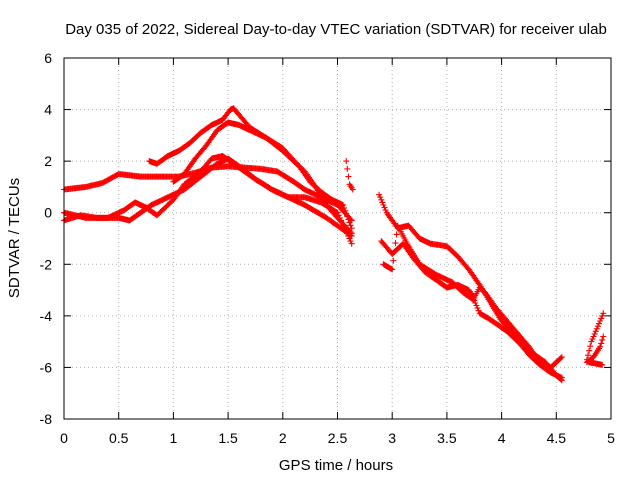  Describe the element at coordinates (392, 438) in the screenshot. I see `x-tick-label: 3` at that location.